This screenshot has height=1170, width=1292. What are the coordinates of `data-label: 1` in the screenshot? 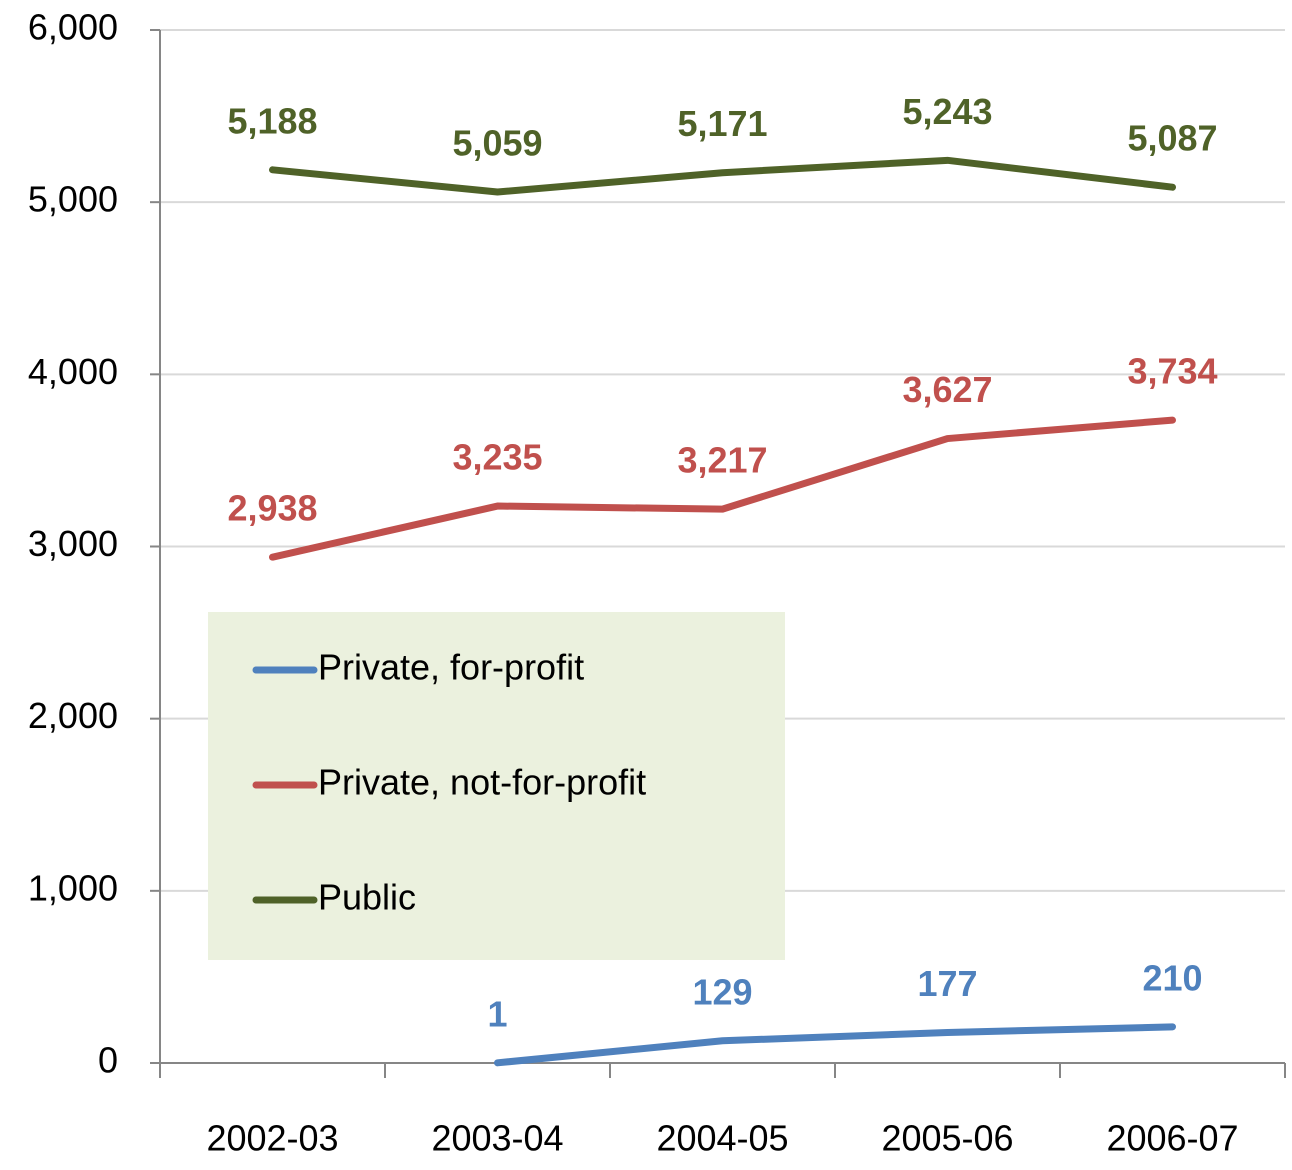 It's located at (497, 1013).